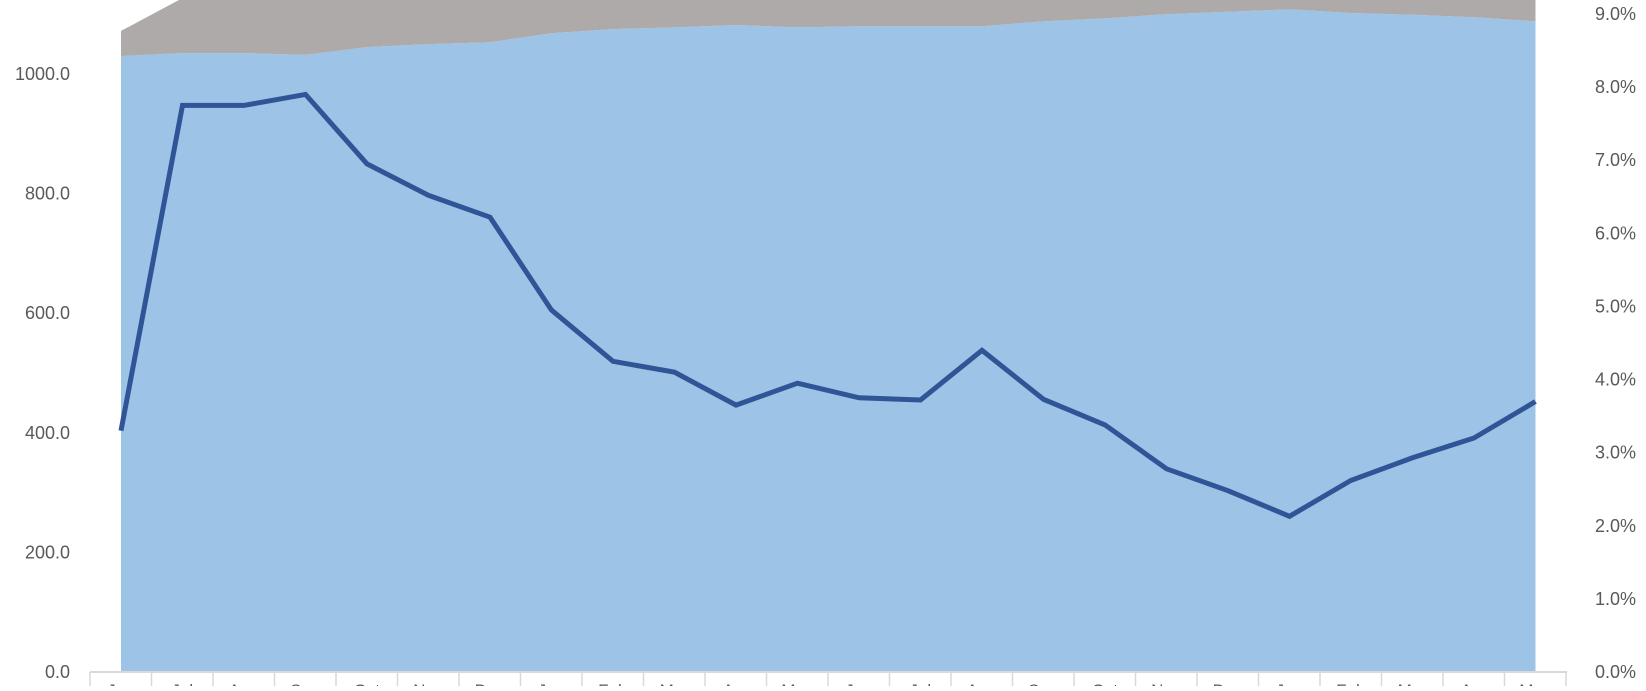 Image resolution: width=1646 pixels, height=691 pixels. Describe the element at coordinates (1615, 453) in the screenshot. I see `right-tick-label: 3.0%` at that location.